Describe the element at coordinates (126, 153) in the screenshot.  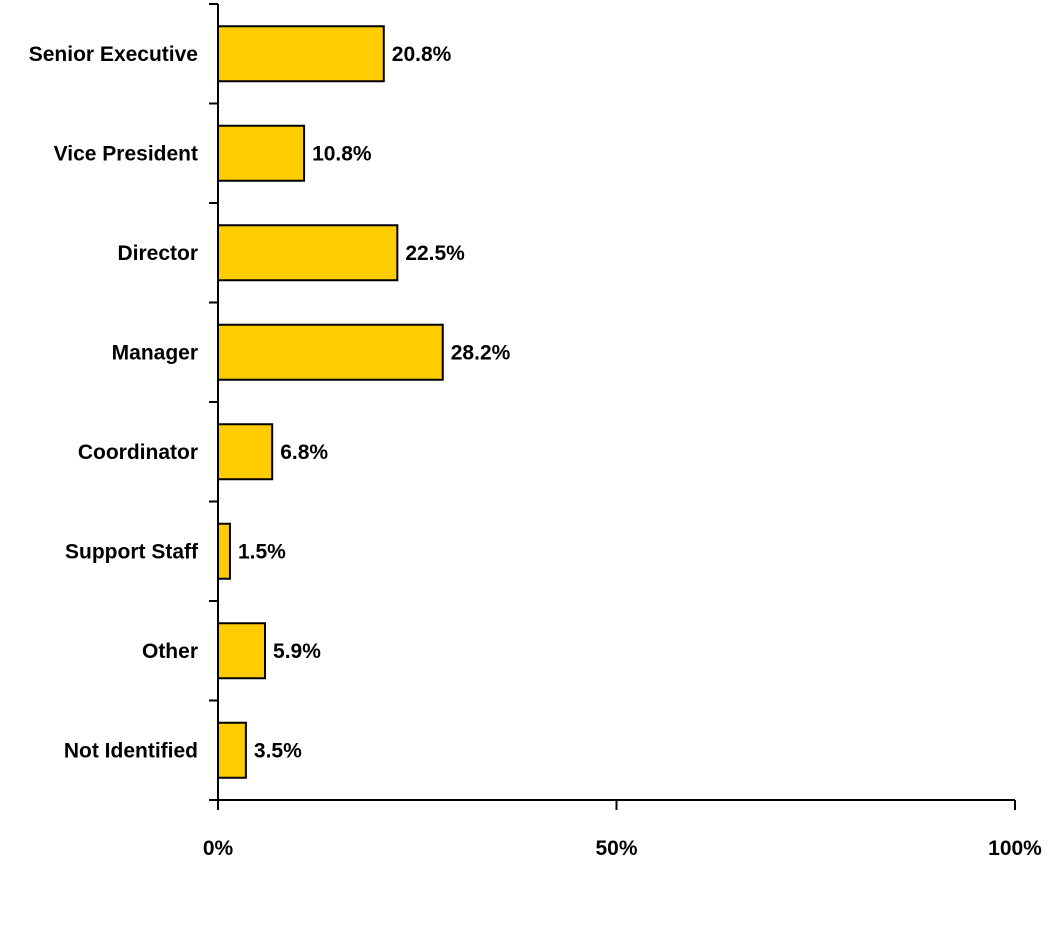
I see `category-label-vice-president: Vice President` at that location.